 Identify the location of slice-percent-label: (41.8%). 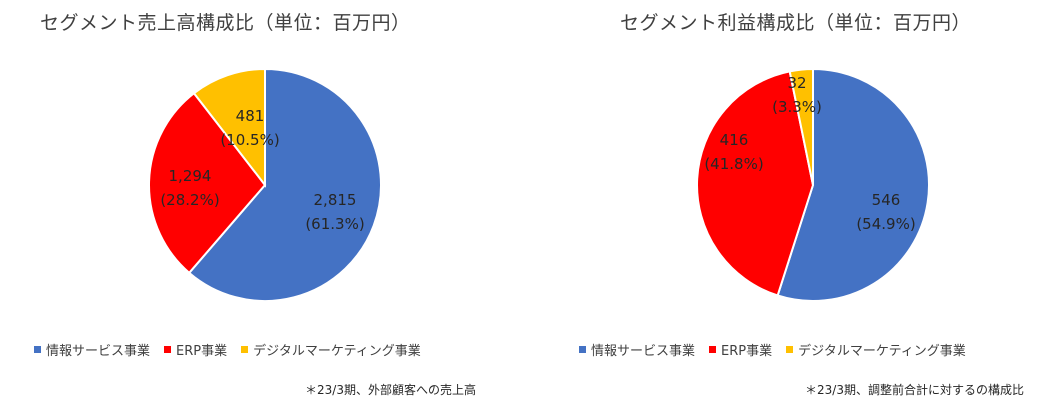
(733, 164).